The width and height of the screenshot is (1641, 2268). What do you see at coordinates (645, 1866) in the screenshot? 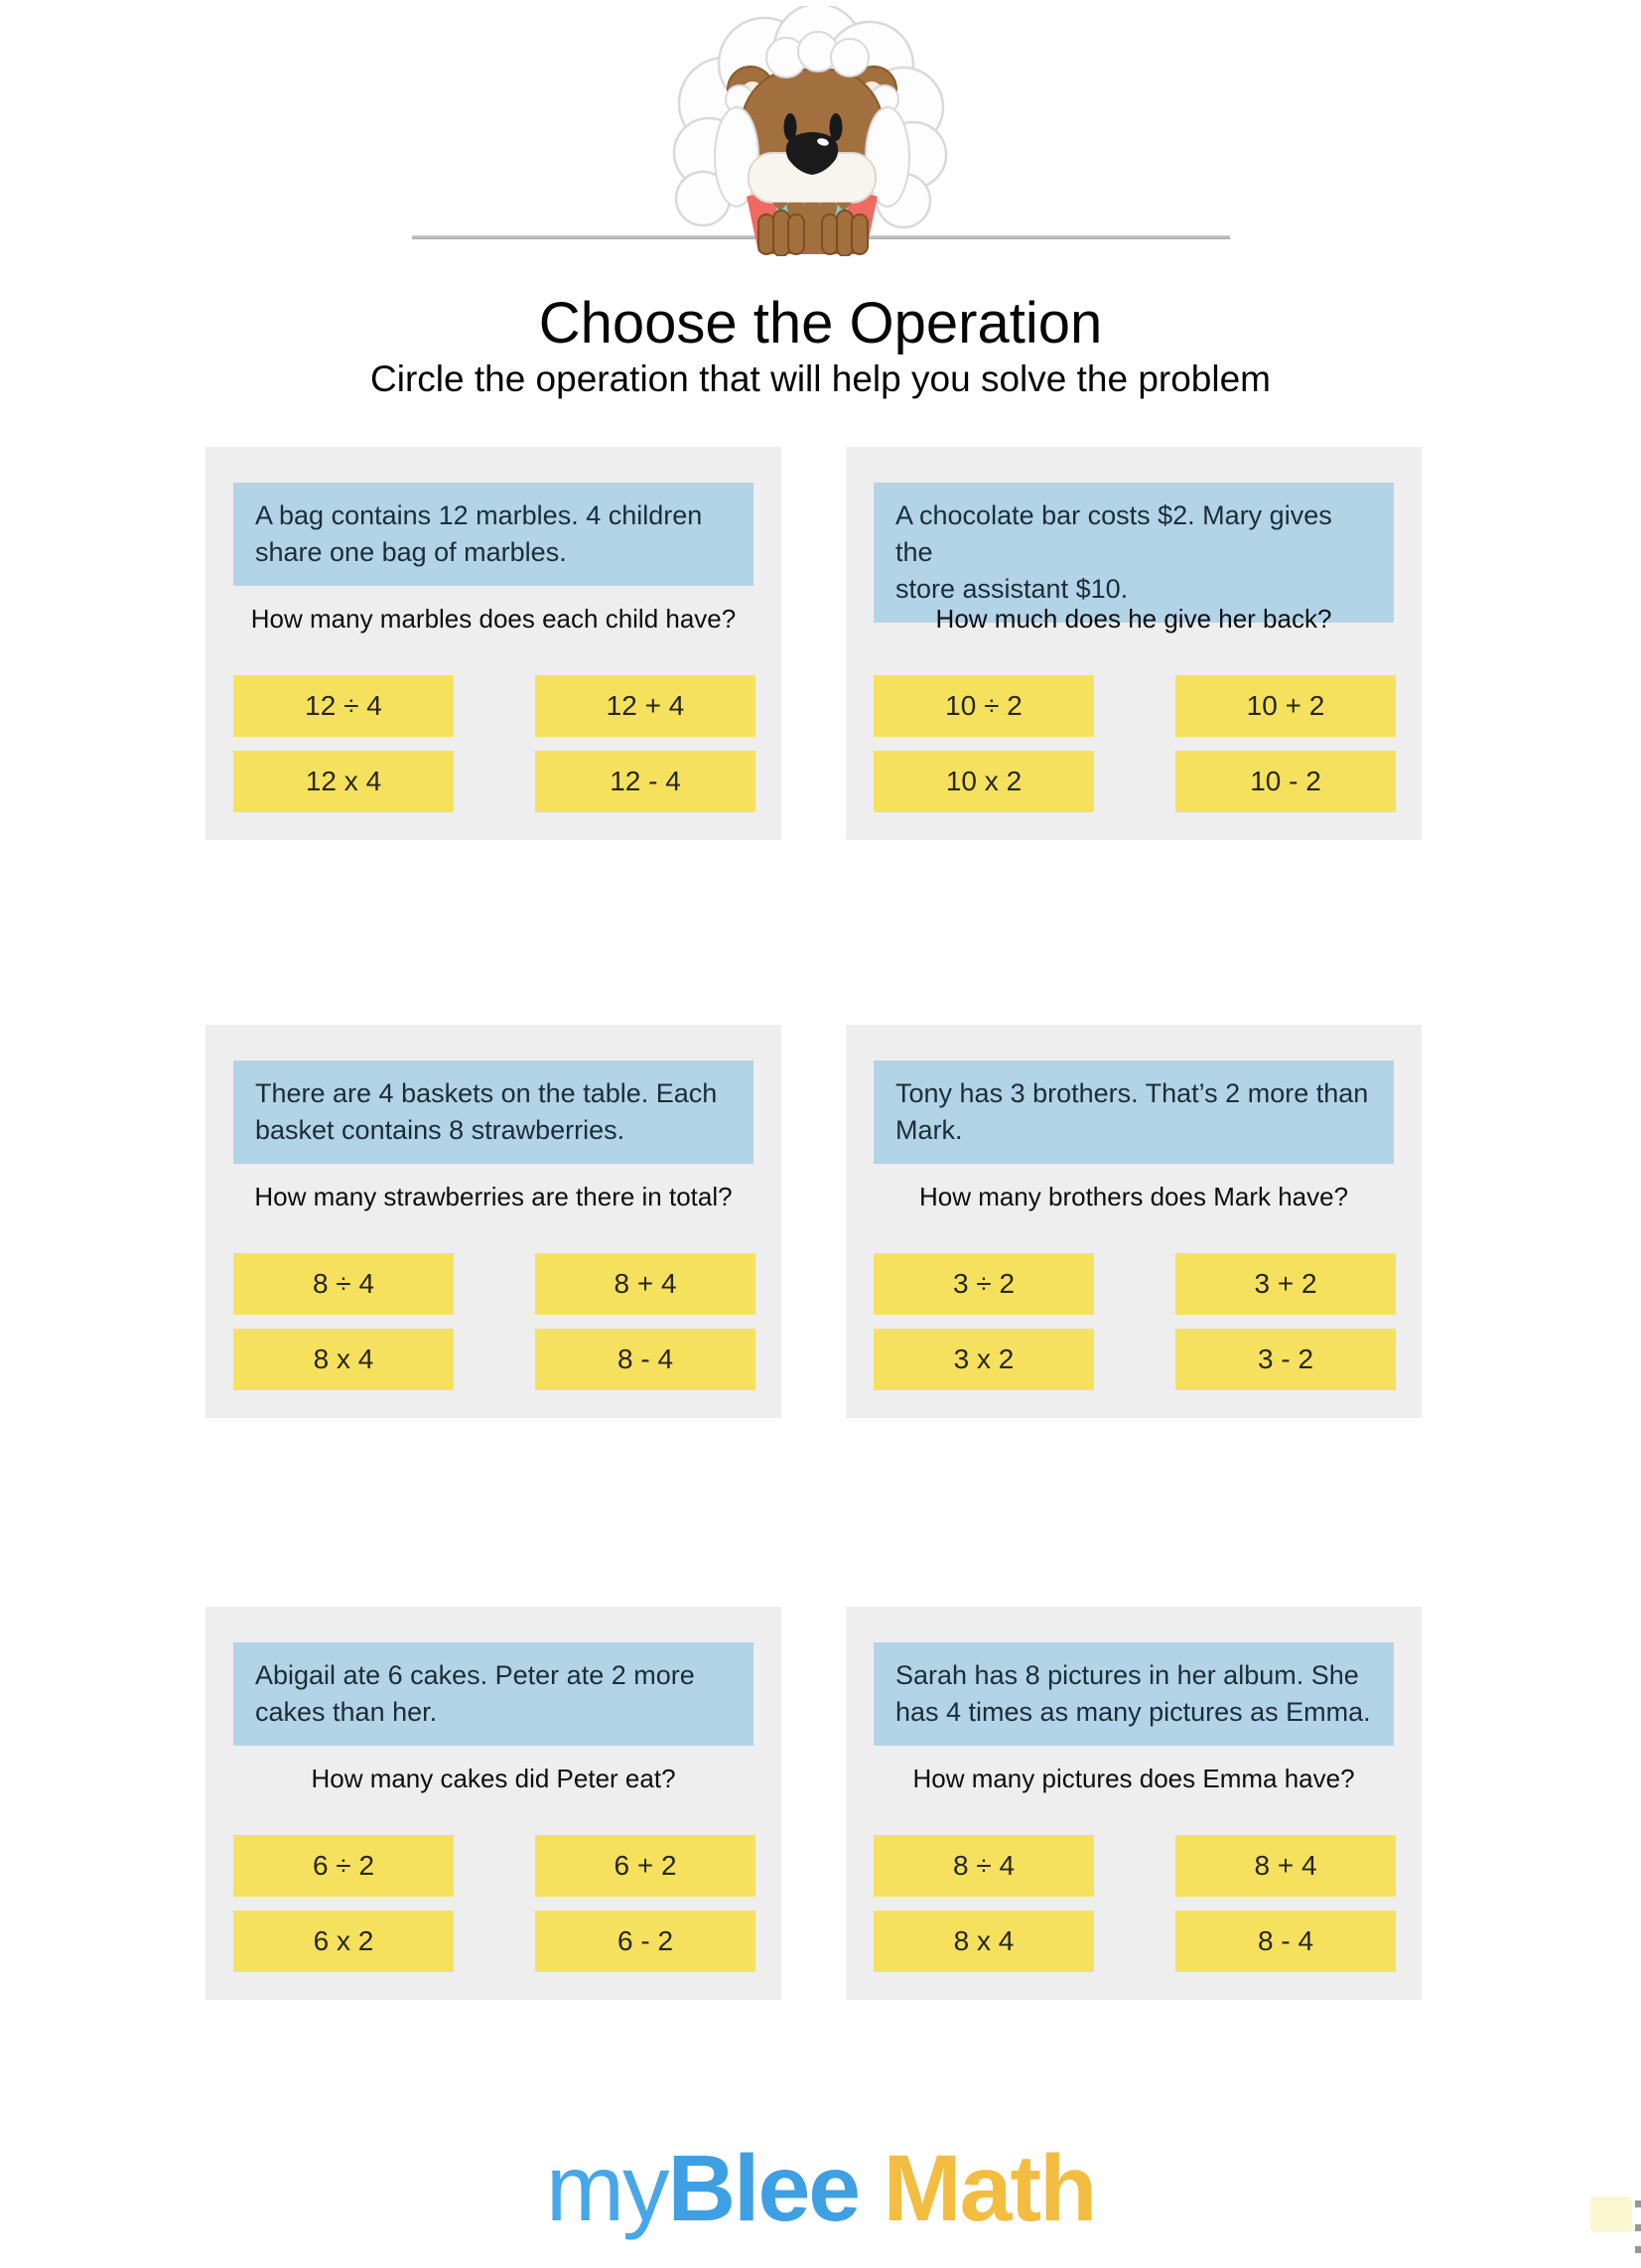
I see `option-add: 6 + 2` at bounding box center [645, 1866].